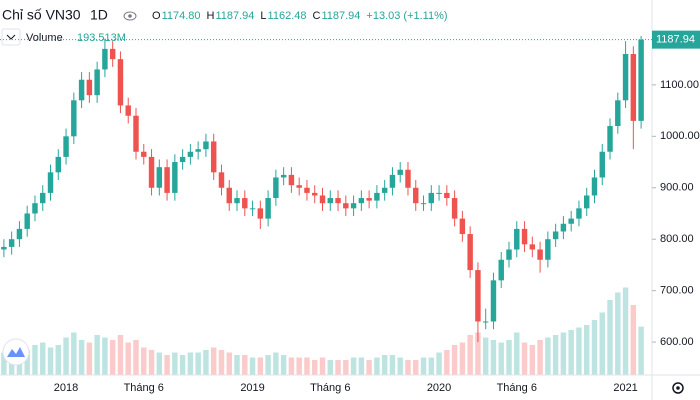  I want to click on x-tick-label: 2020, so click(439, 388).